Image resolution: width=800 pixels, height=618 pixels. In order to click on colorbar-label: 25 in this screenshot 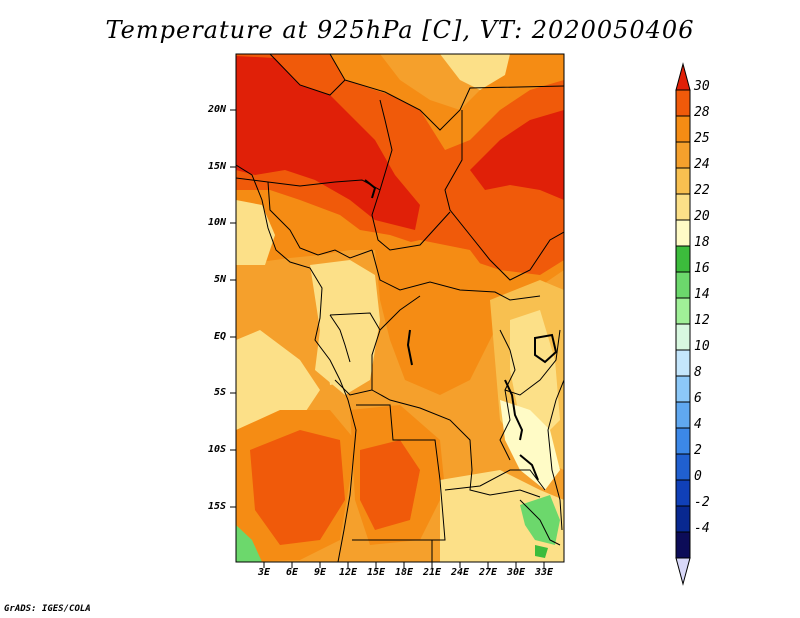, I will do `click(702, 138)`.